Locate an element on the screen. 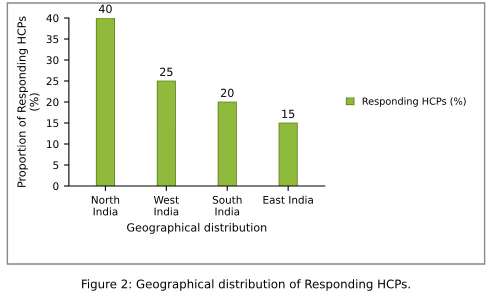  y-tick-label: 5 is located at coordinates (55, 165).